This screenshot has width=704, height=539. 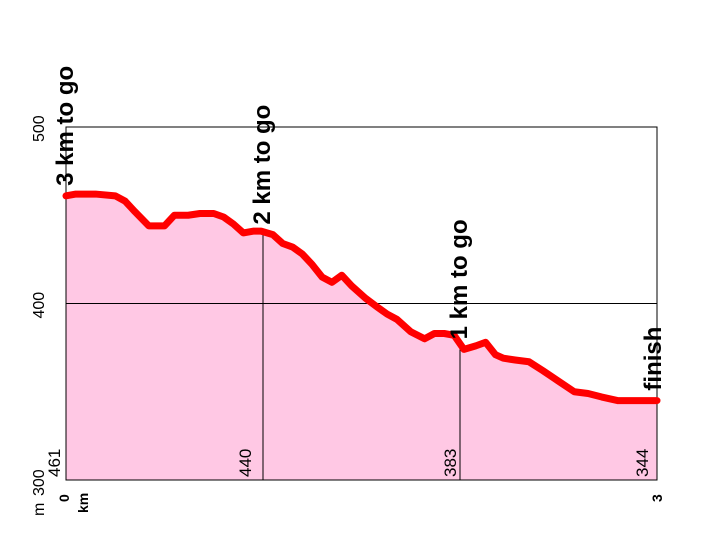 I want to click on marker-label-2: 1 km to go, so click(x=459, y=279).